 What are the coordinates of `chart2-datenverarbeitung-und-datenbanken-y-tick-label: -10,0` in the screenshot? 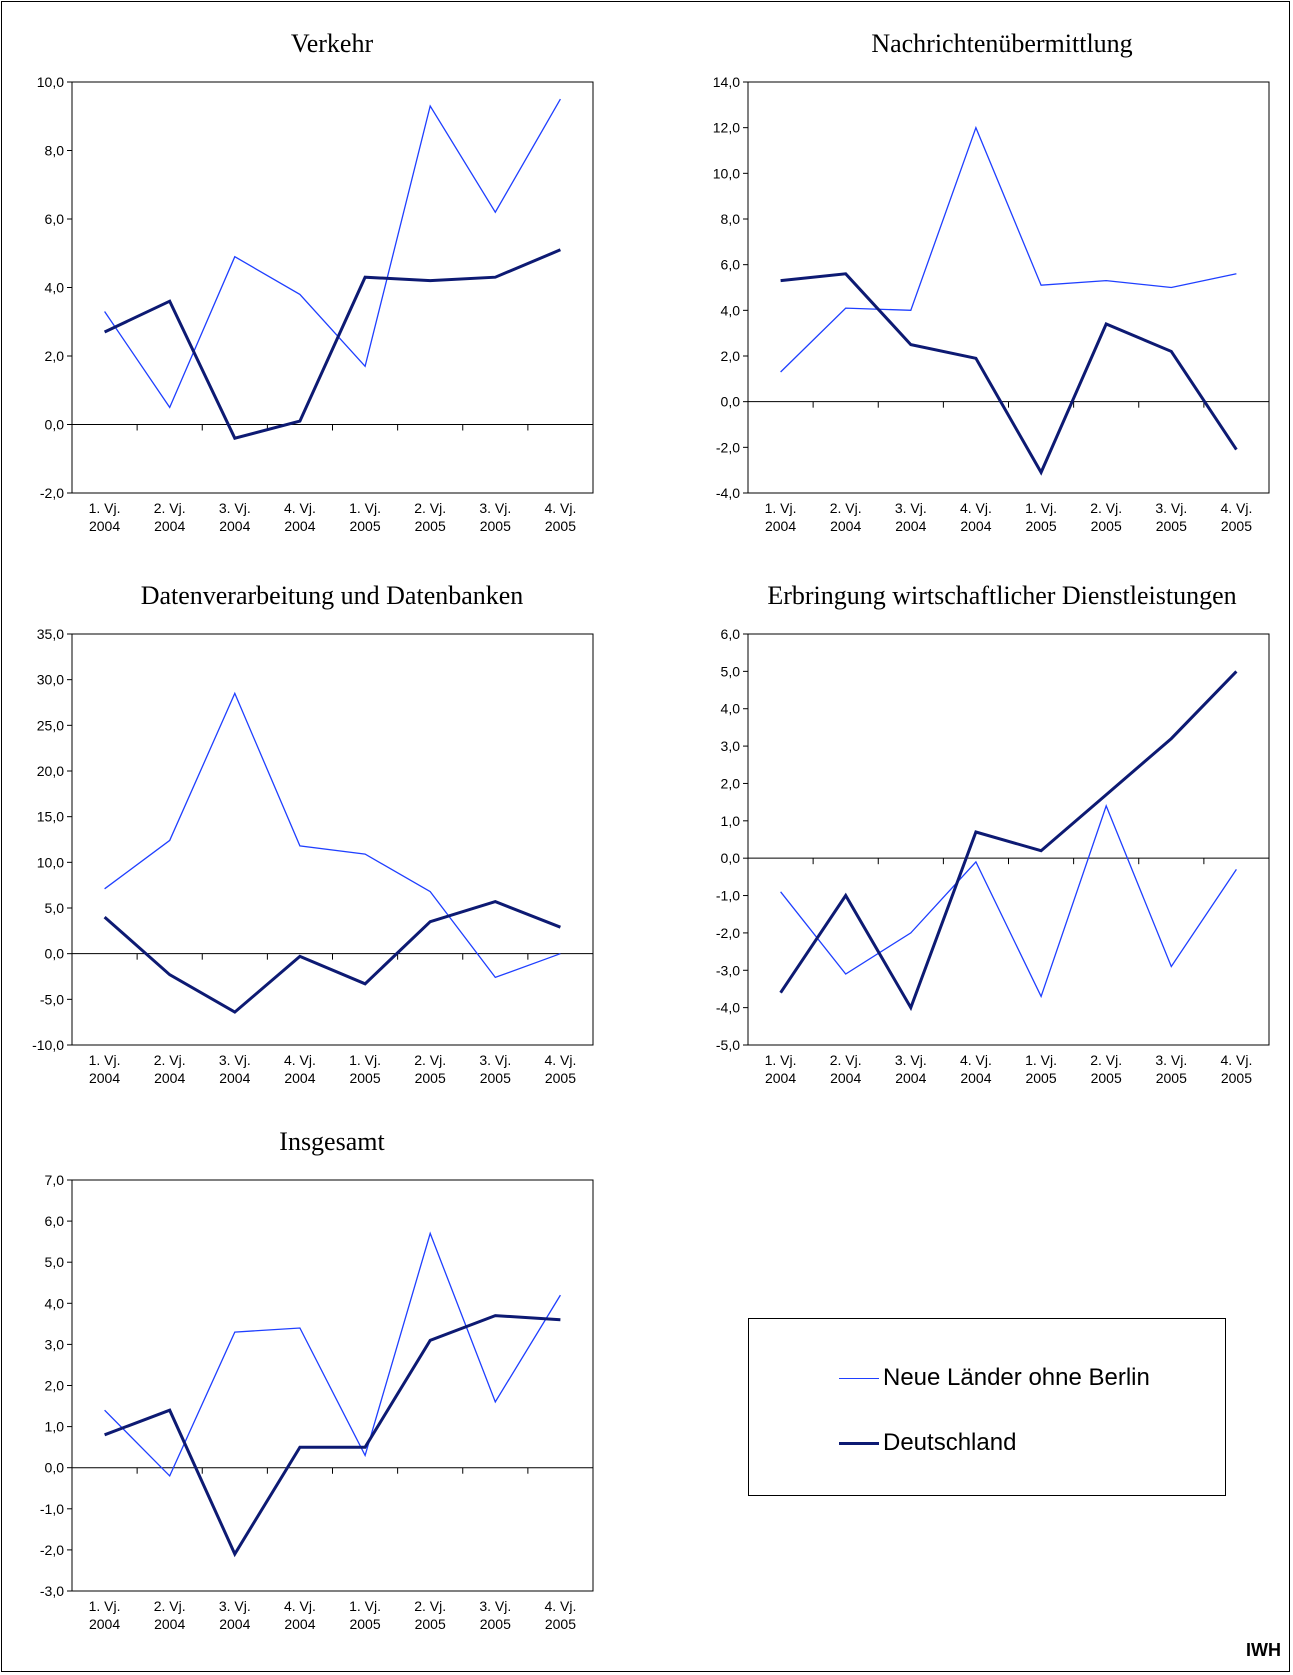 It's located at (48, 1045).